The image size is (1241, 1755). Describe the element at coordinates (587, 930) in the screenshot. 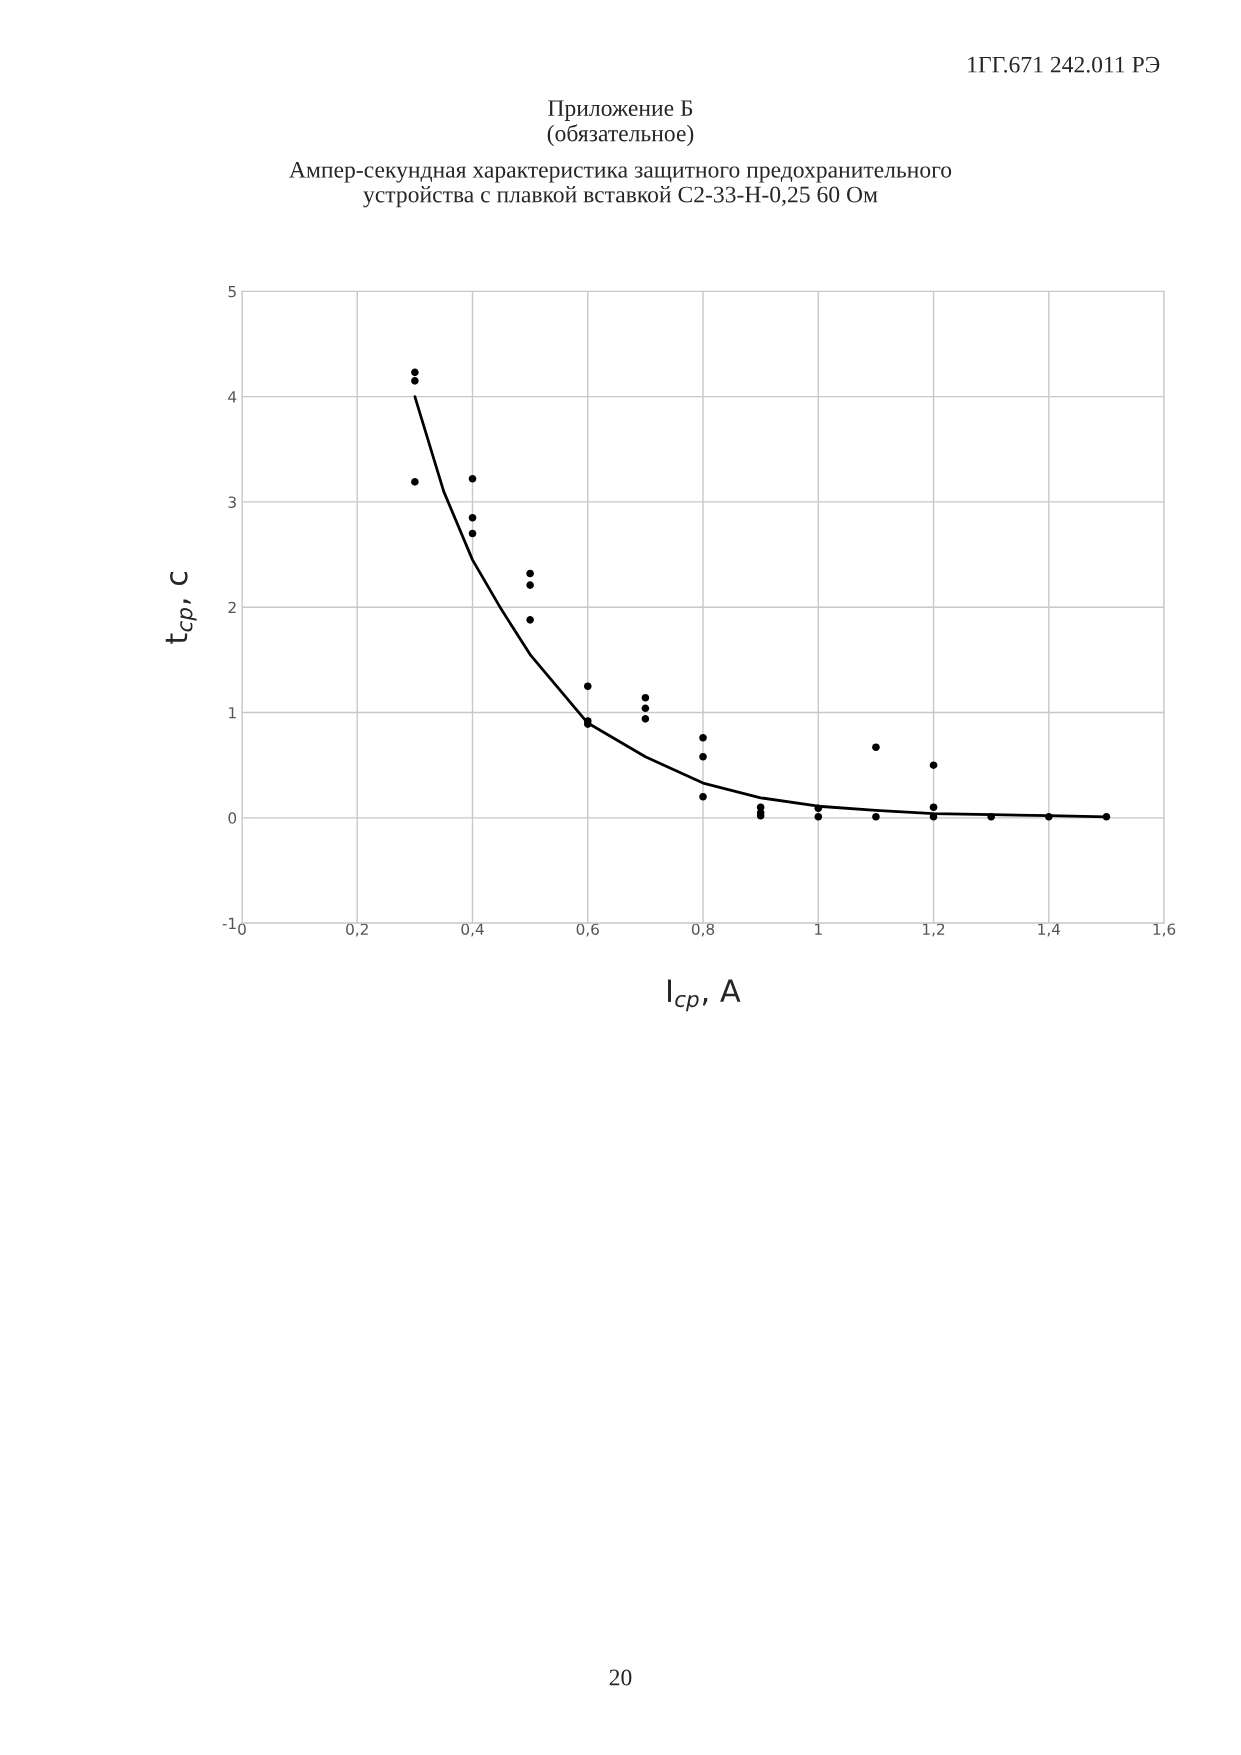

I see `x-tick-label: 0,6` at that location.